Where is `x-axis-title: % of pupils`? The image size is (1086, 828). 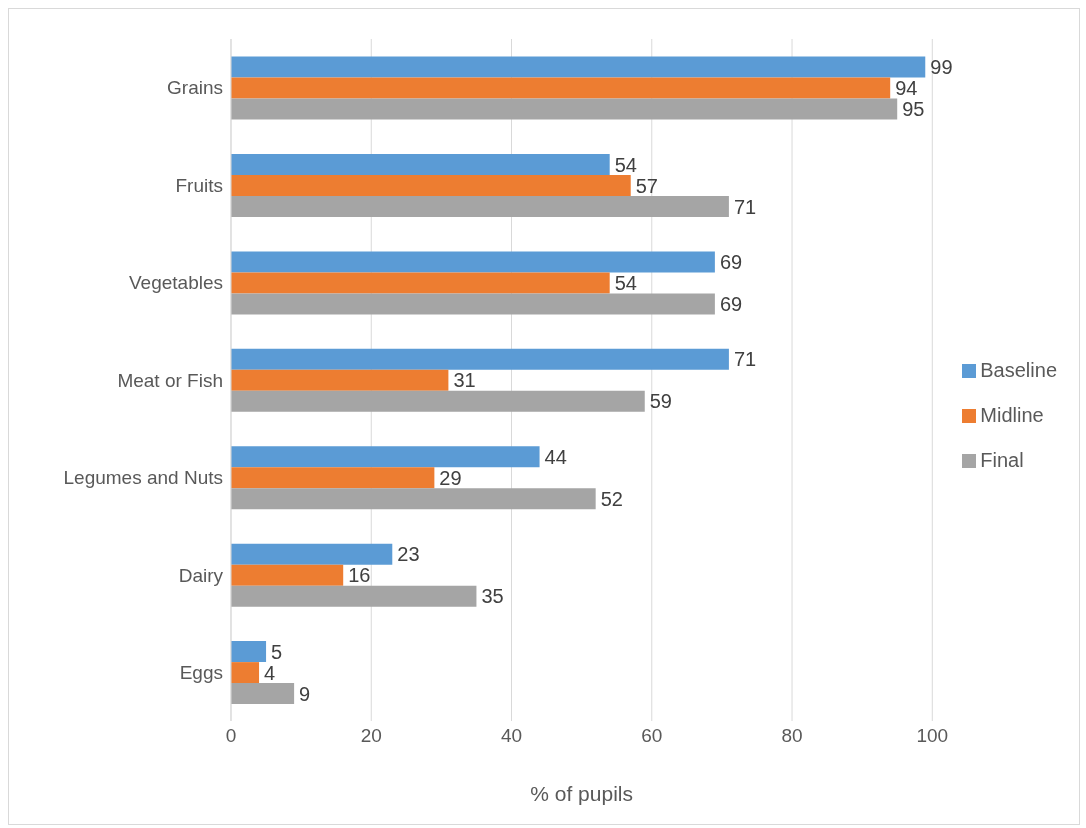
x-axis-title: % of pupils is located at coordinates (582, 793).